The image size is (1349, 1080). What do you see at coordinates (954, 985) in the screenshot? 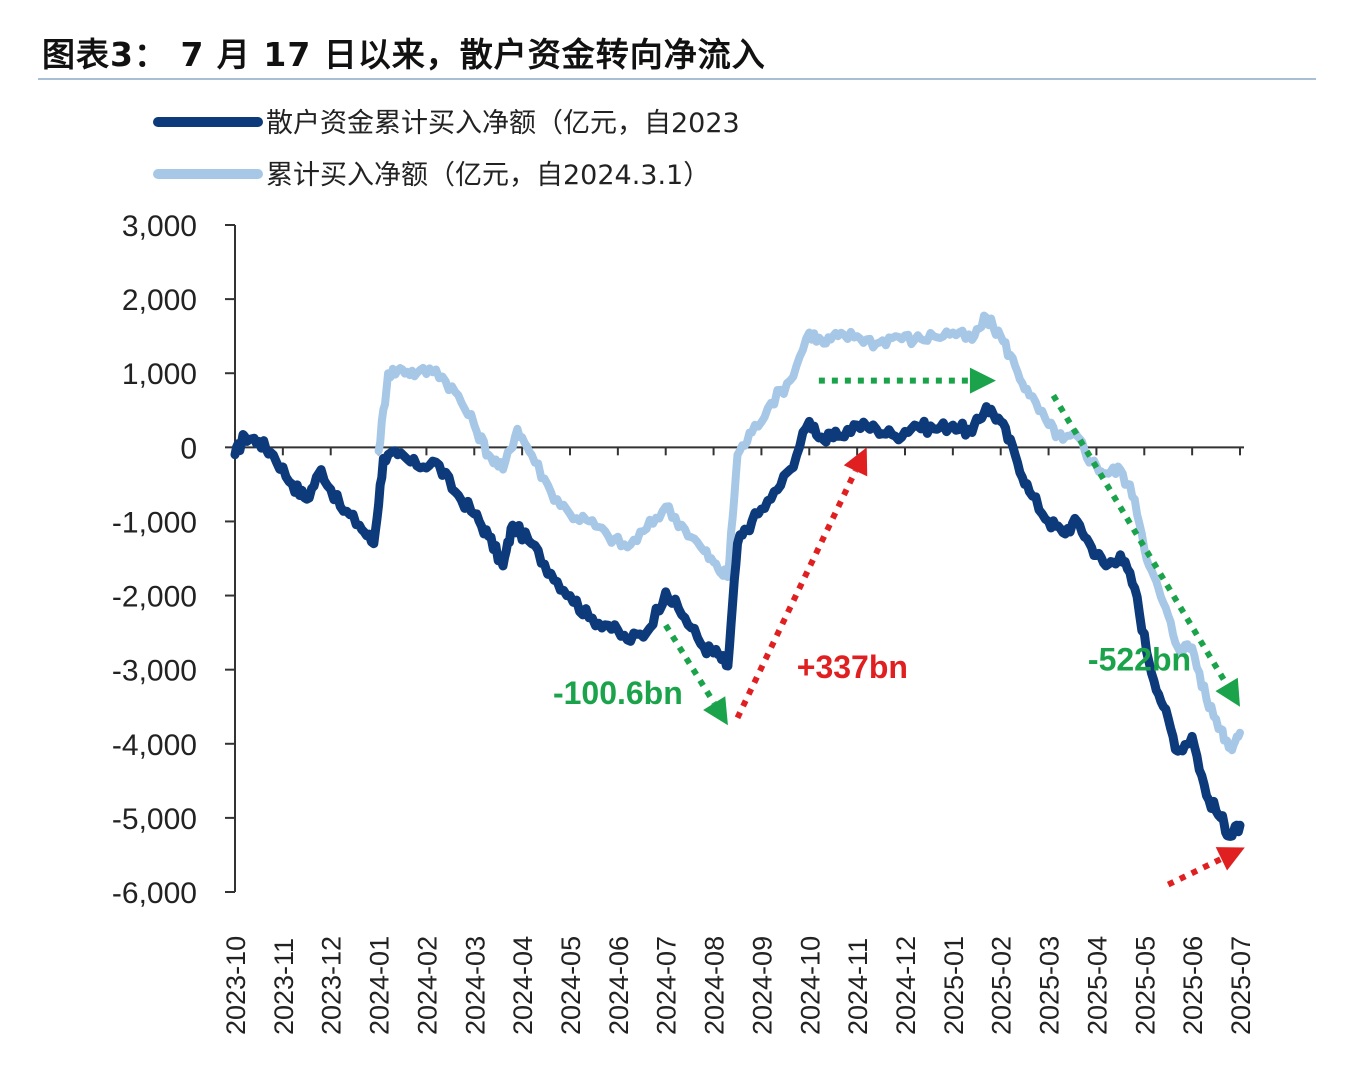
I see `x-tick-label-15: 2025-01` at bounding box center [954, 985].